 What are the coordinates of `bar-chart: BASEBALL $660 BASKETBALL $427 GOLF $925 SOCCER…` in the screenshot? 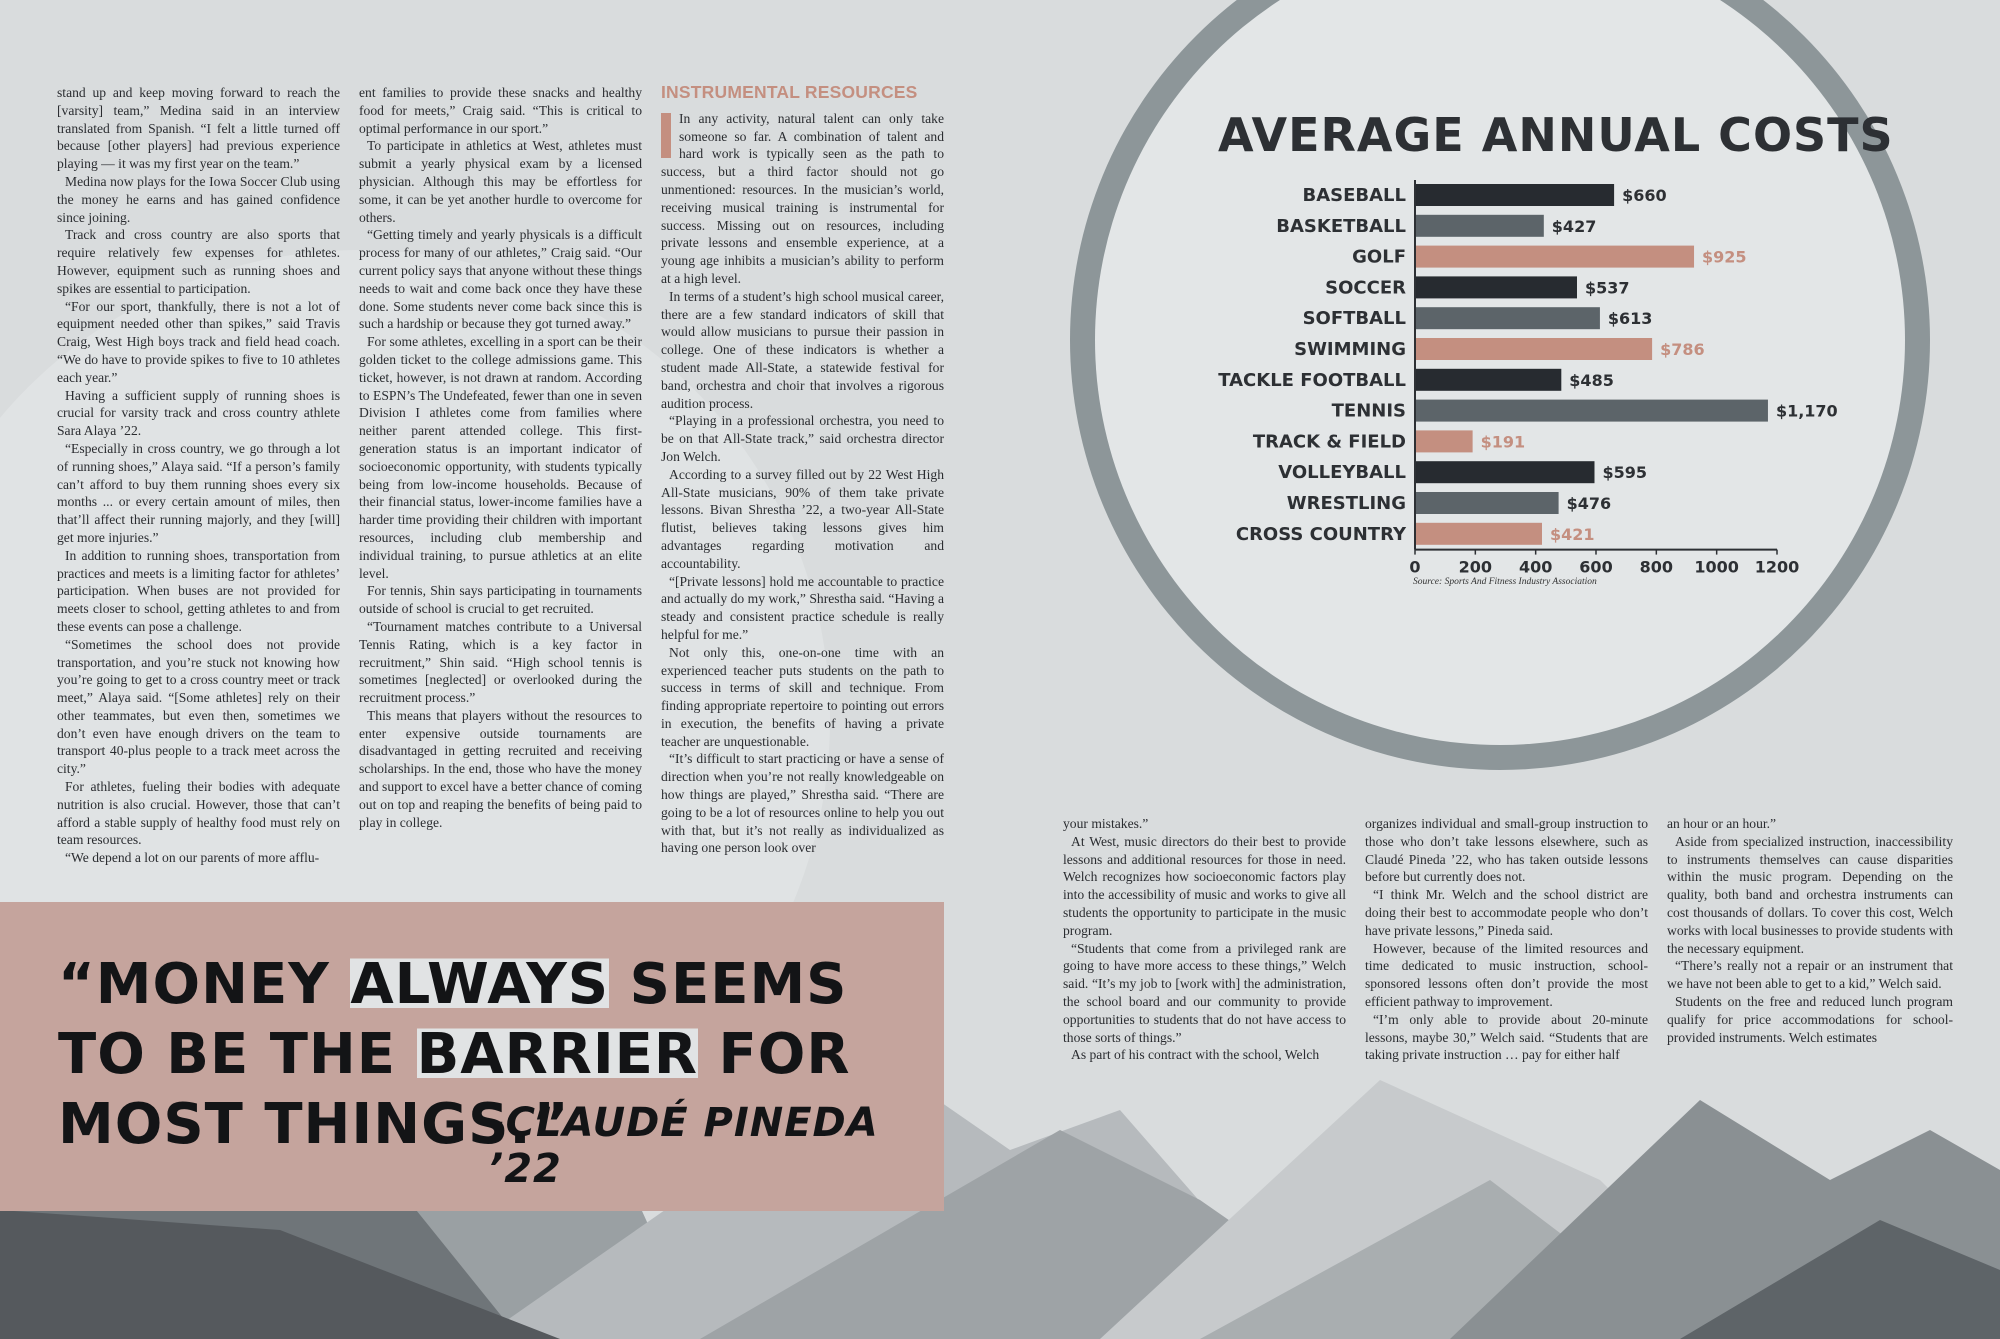 It's located at (1528, 378).